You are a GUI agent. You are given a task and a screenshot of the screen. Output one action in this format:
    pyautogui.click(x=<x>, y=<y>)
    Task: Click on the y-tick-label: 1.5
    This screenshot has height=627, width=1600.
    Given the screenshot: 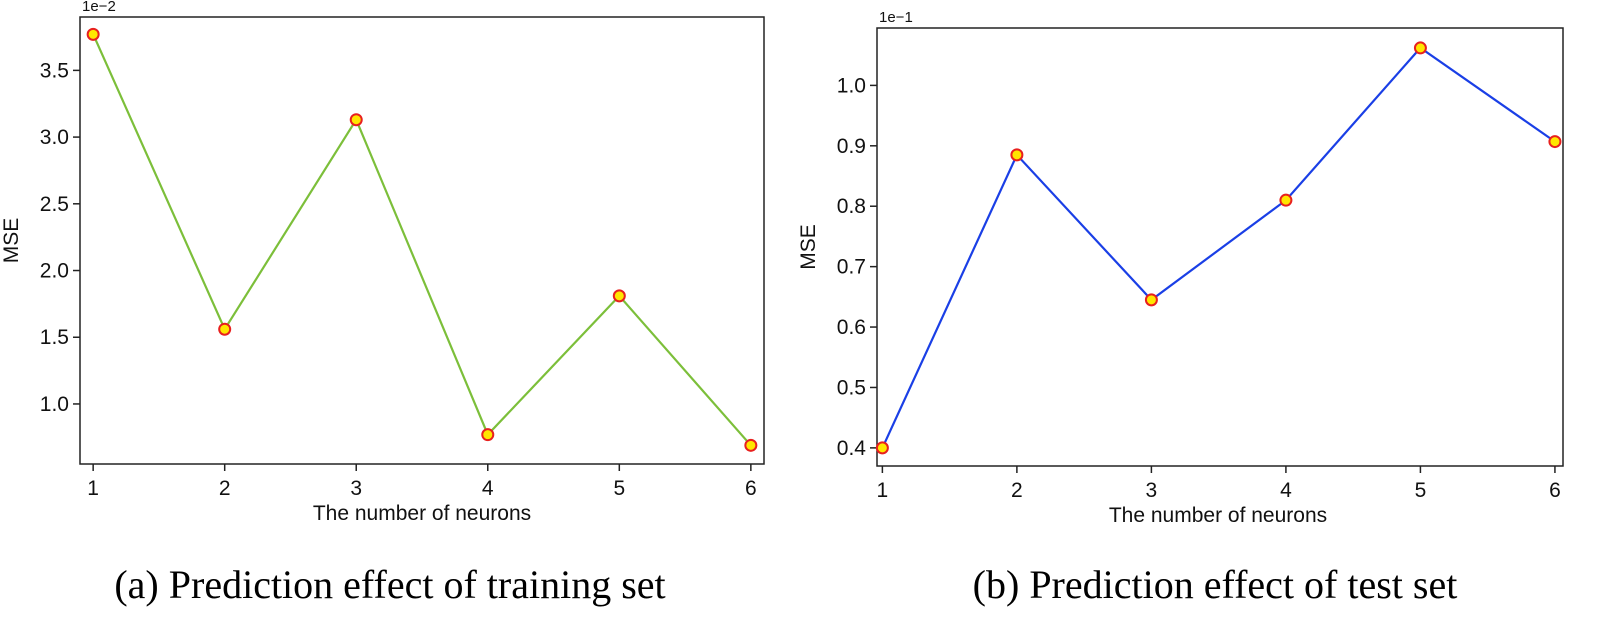 What is the action you would take?
    pyautogui.click(x=54, y=337)
    